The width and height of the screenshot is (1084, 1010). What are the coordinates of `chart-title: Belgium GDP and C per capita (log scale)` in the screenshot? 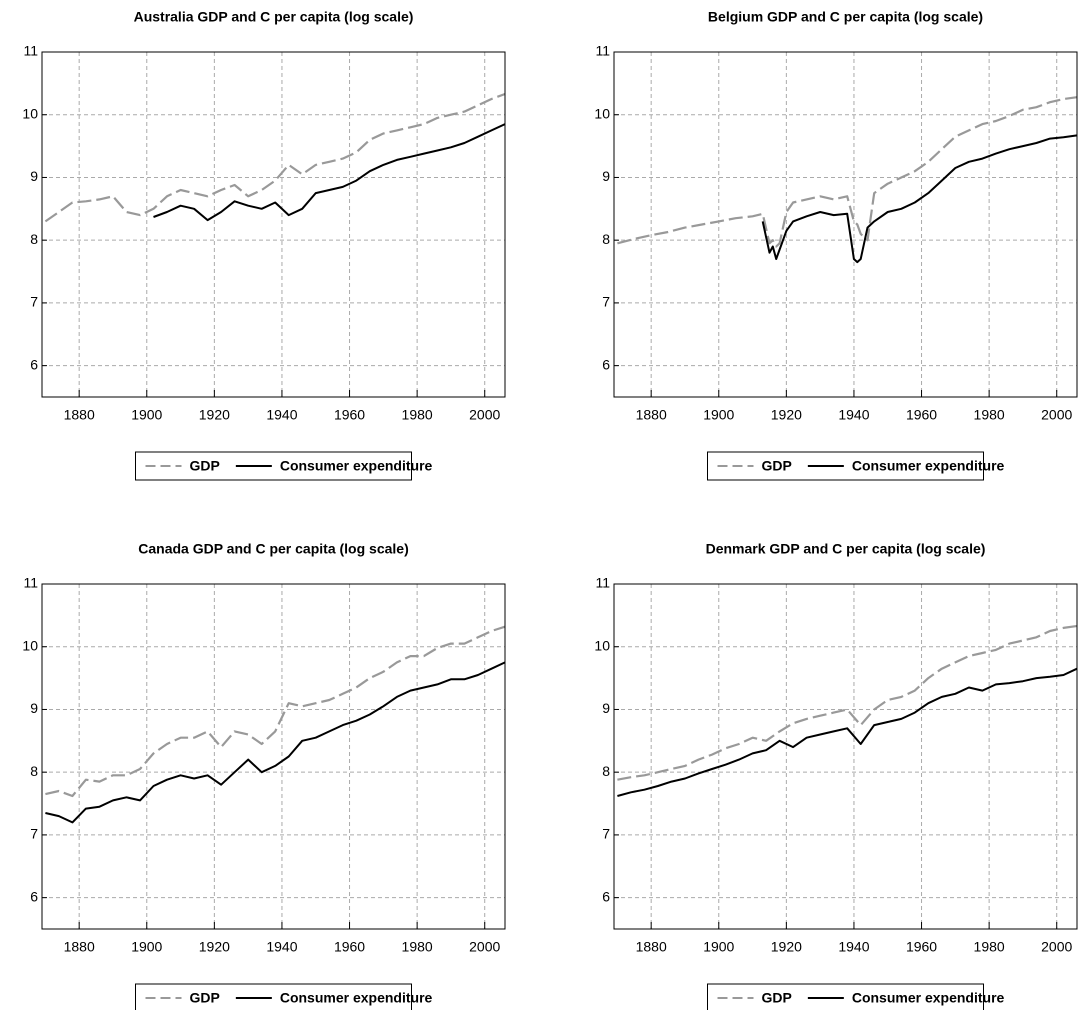 It's located at (845, 17).